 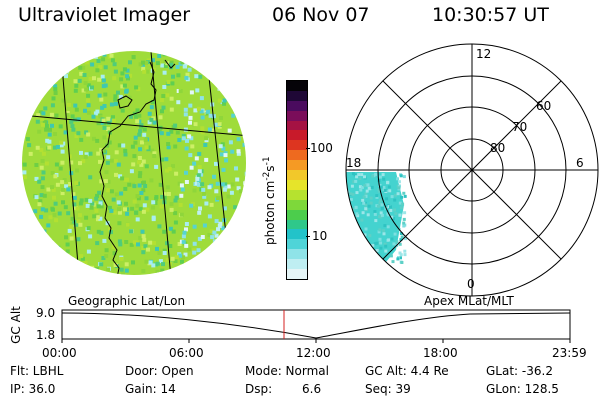 What do you see at coordinates (159, 371) in the screenshot?
I see `door-readout: Door: Open` at bounding box center [159, 371].